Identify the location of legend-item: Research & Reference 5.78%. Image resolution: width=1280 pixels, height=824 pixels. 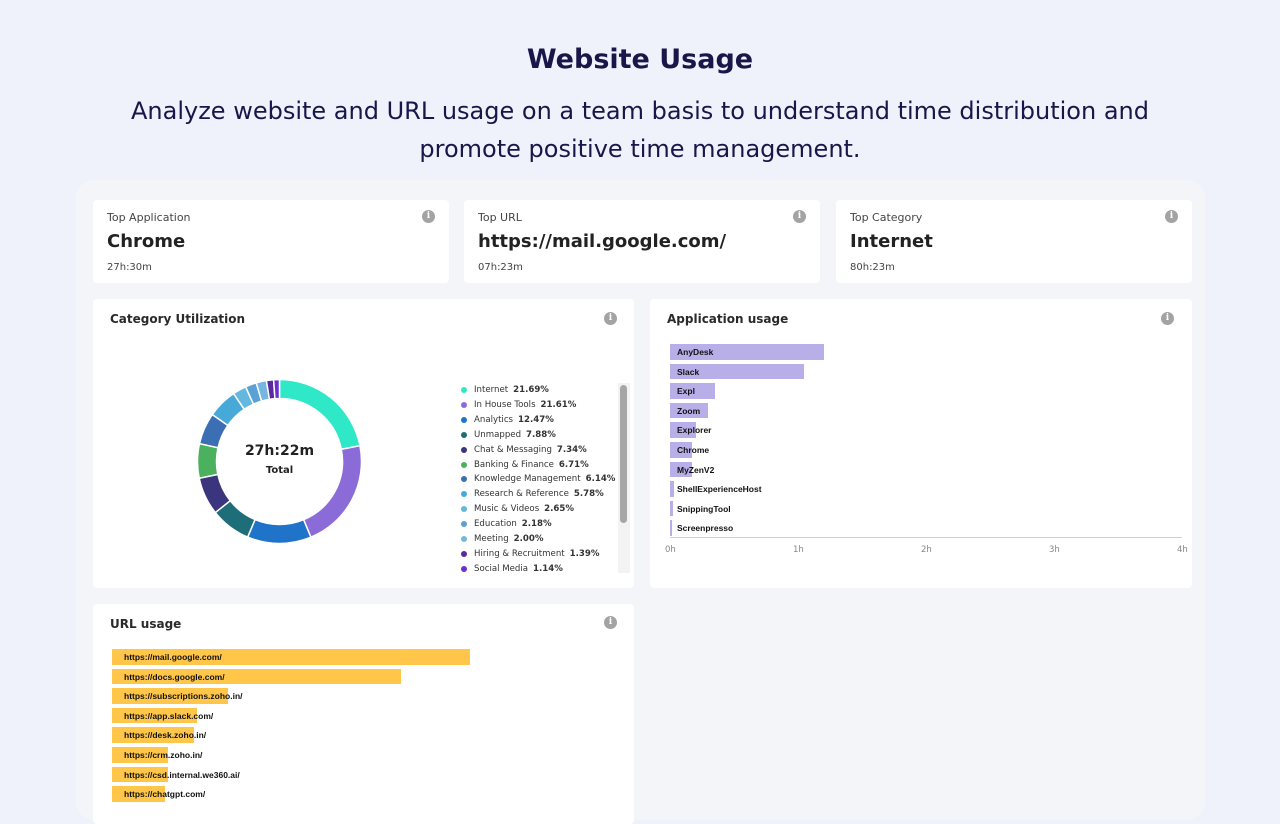
(538, 494).